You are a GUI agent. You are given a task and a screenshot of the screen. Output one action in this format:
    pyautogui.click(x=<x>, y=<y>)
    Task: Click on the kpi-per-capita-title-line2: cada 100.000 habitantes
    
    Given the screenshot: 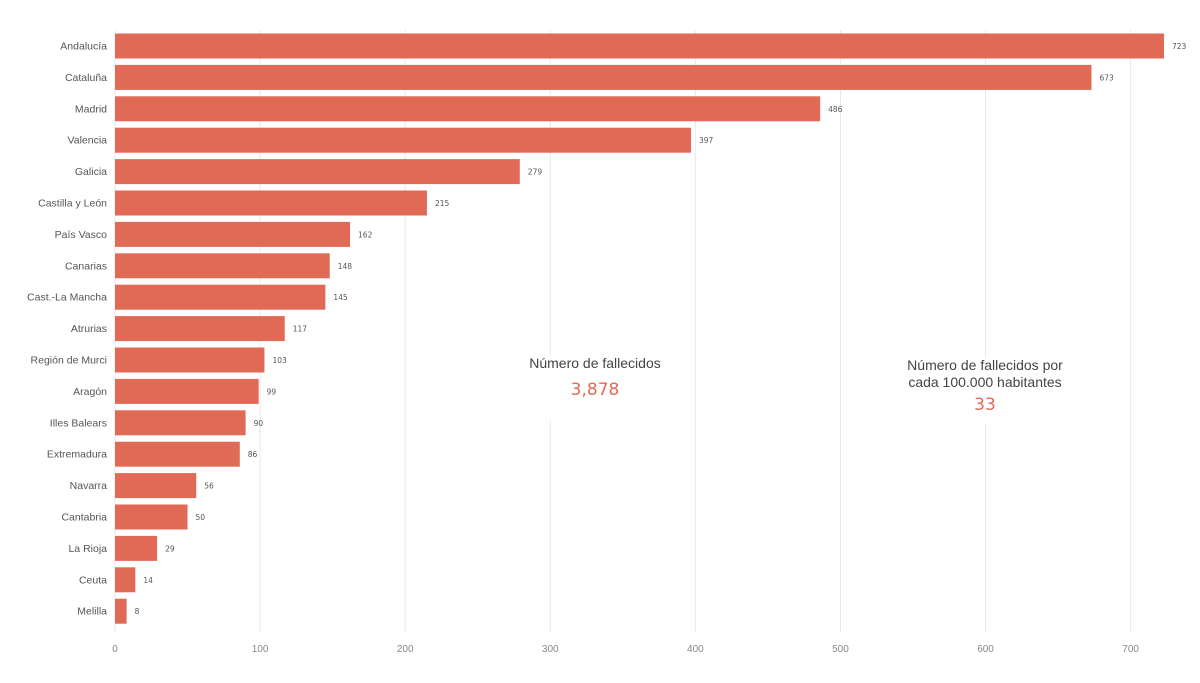 What is the action you would take?
    pyautogui.click(x=985, y=382)
    